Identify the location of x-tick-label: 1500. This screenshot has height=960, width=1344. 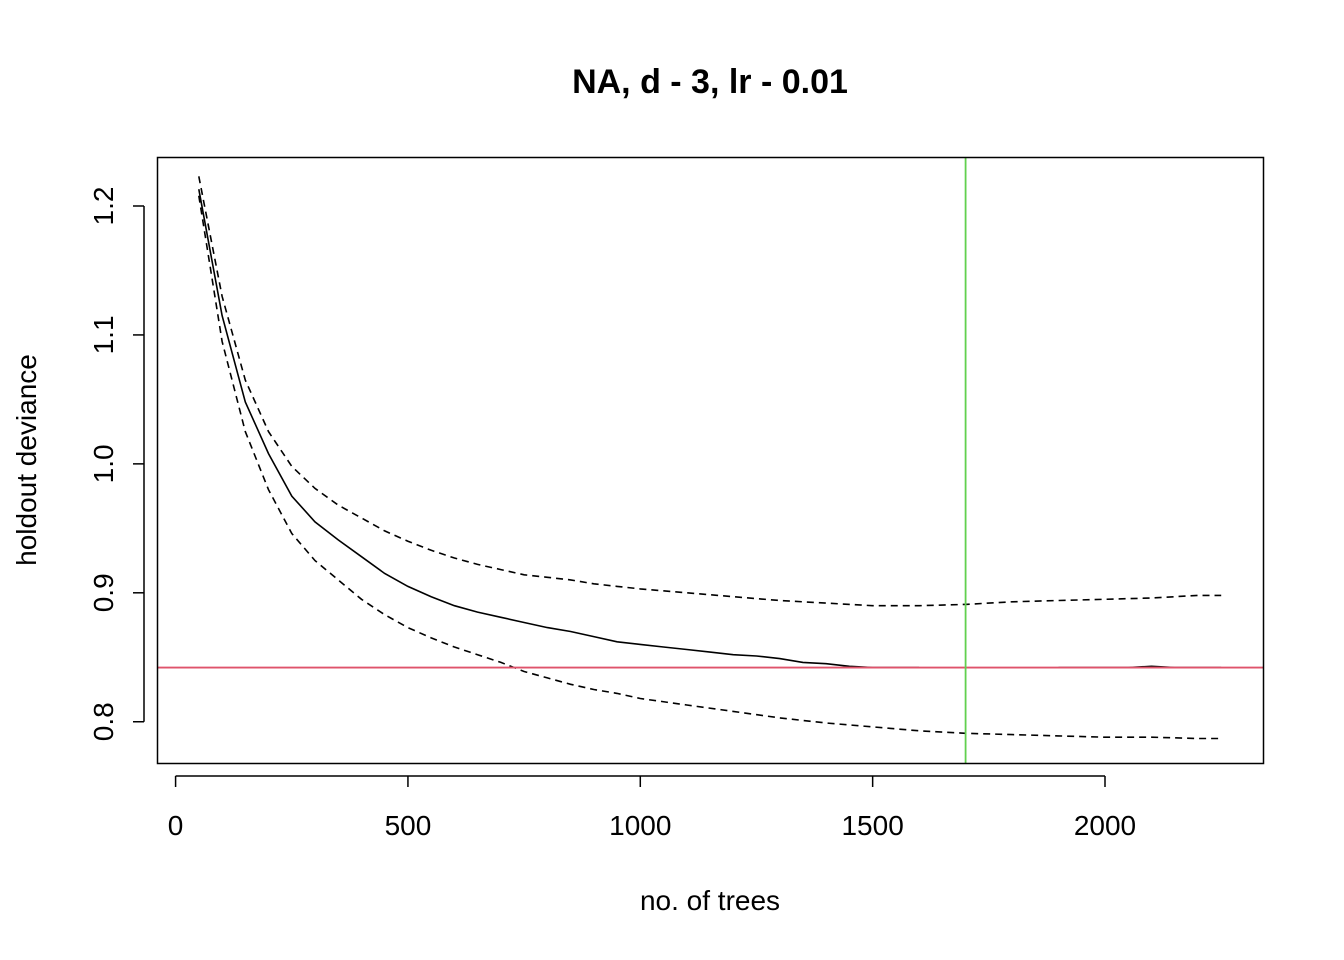
(872, 825).